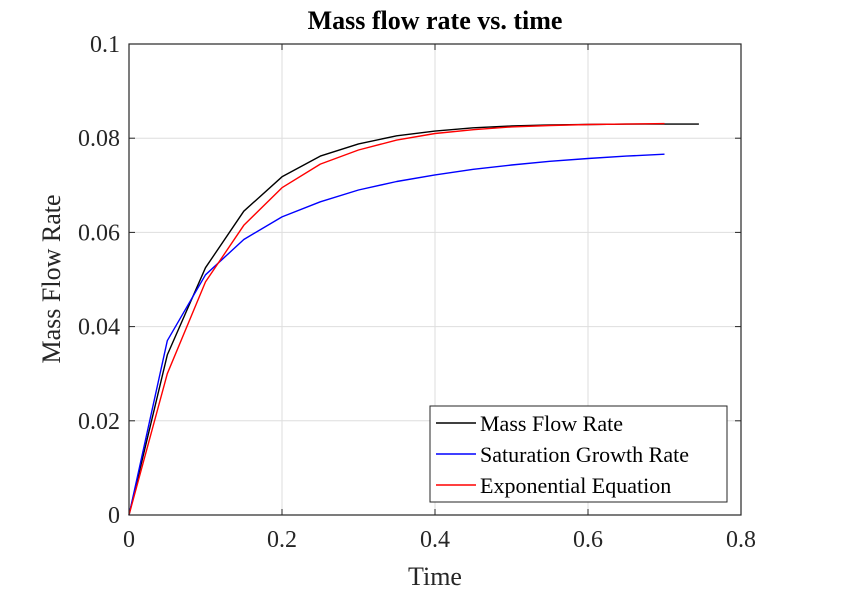 This screenshot has height=615, width=853. Describe the element at coordinates (129, 540) in the screenshot. I see `x-tick-label: 0` at that location.